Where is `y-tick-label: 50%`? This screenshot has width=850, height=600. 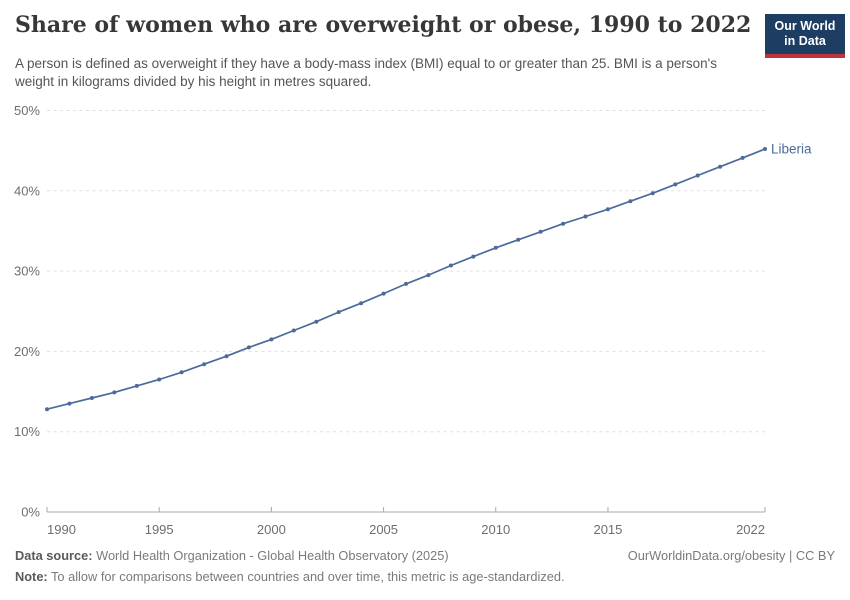
y-tick-label: 50% is located at coordinates (27, 110).